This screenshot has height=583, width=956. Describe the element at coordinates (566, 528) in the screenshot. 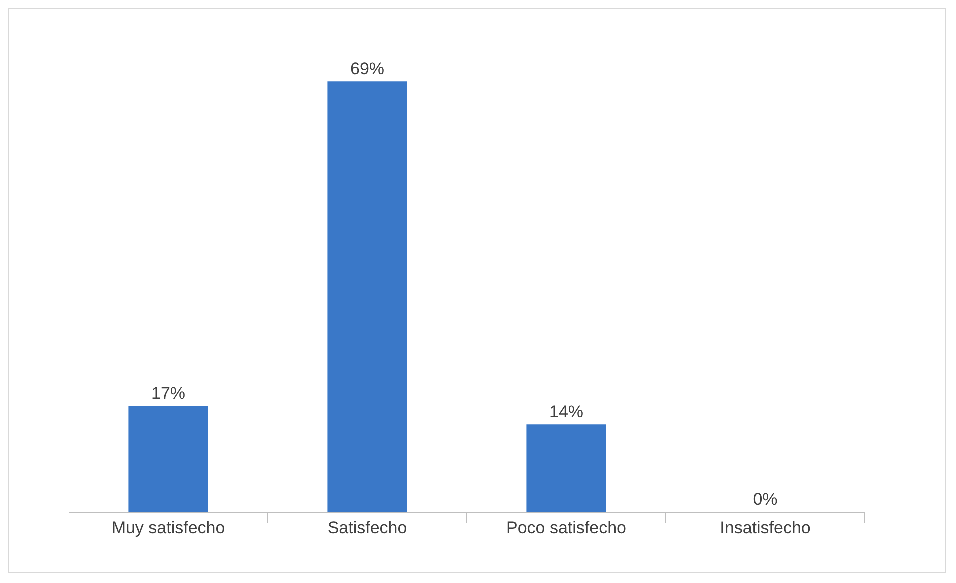

I see `x-tick-label: Poco satisfecho` at that location.